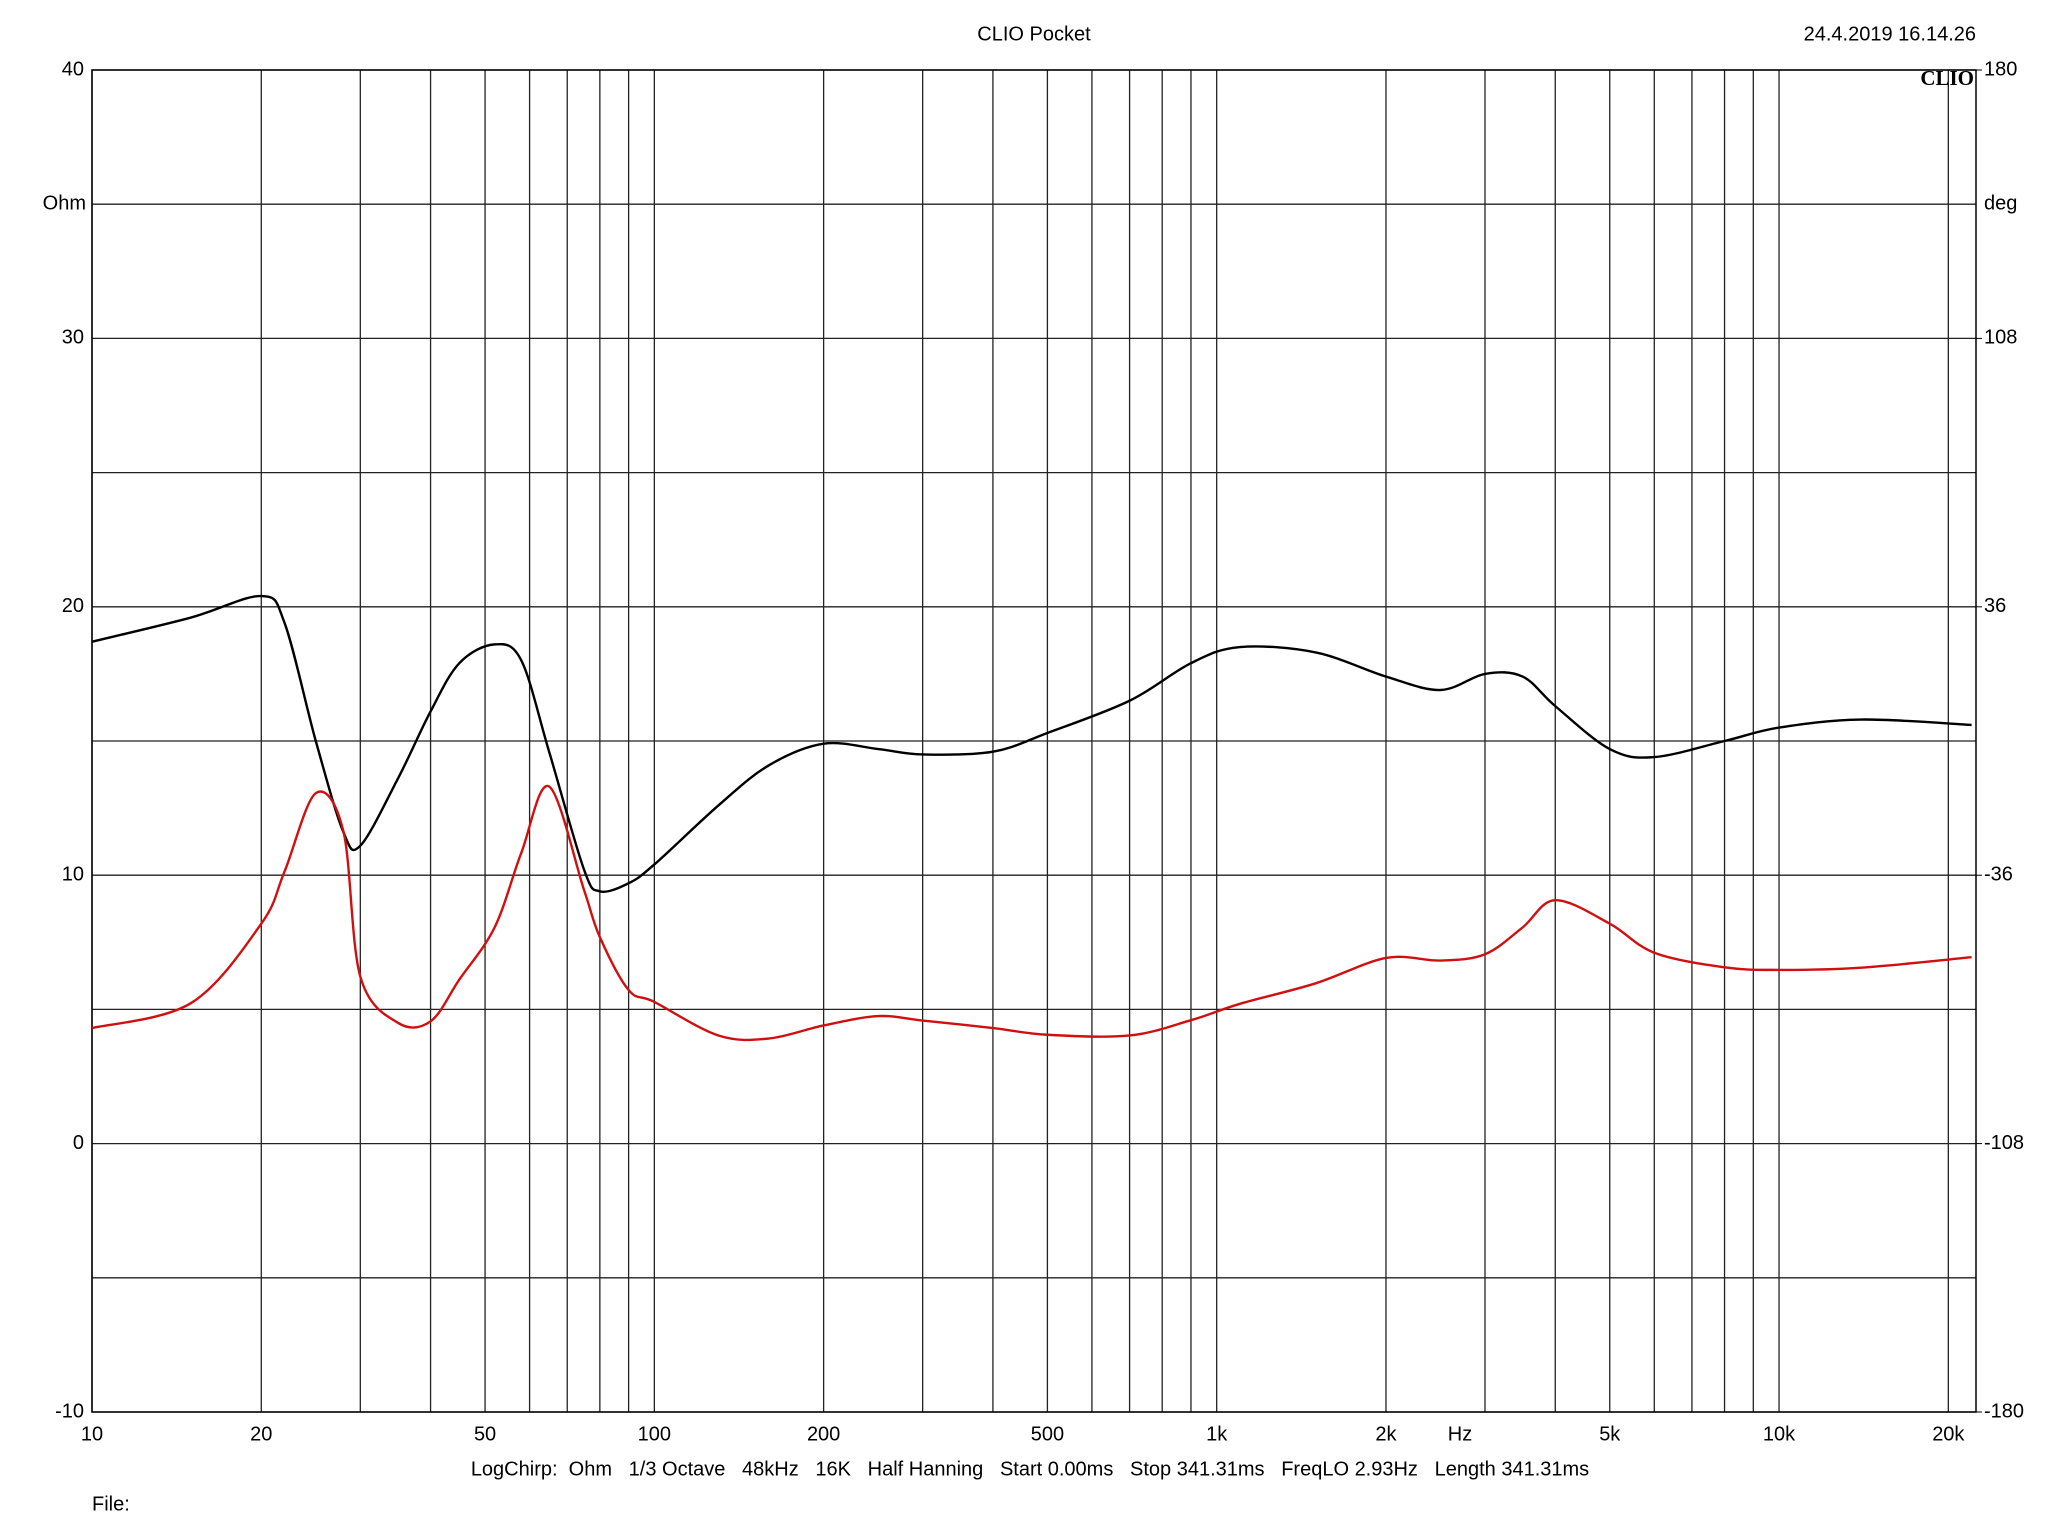 The width and height of the screenshot is (2048, 1536). What do you see at coordinates (69, 1411) in the screenshot?
I see `y-tick-label: -10` at bounding box center [69, 1411].